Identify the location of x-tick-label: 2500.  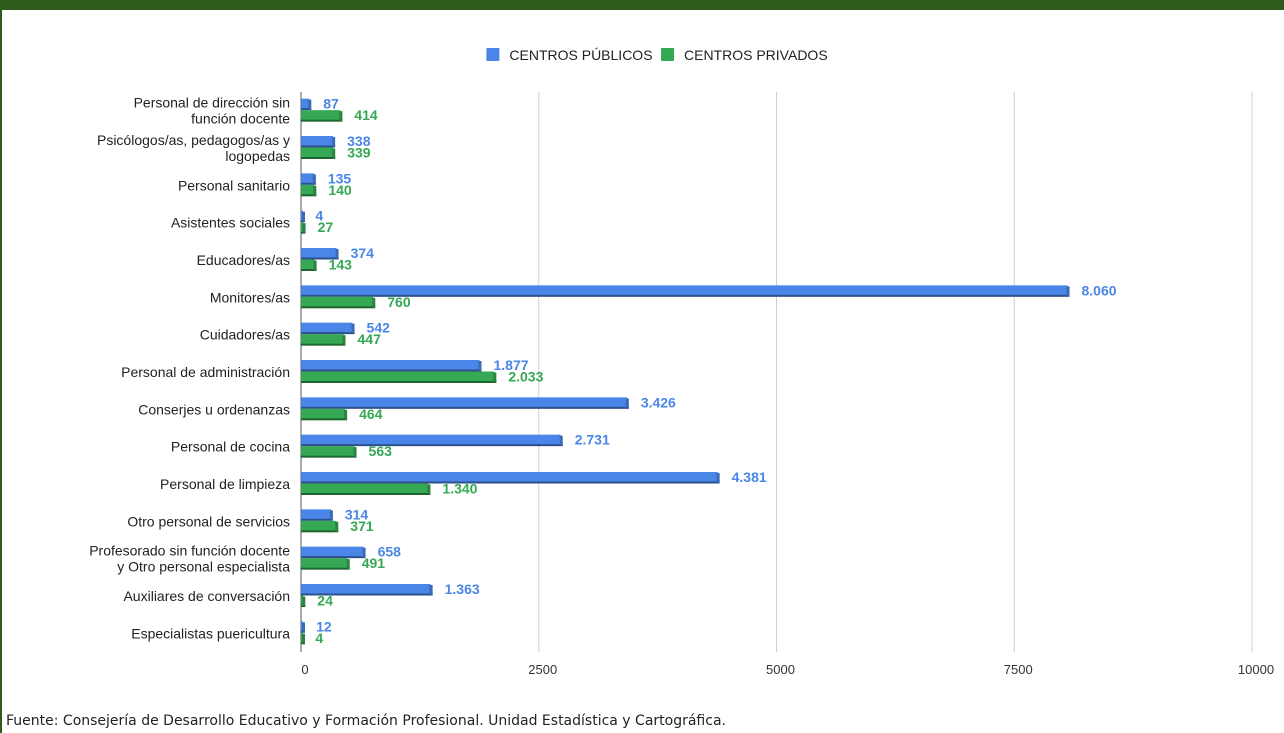
(542, 669).